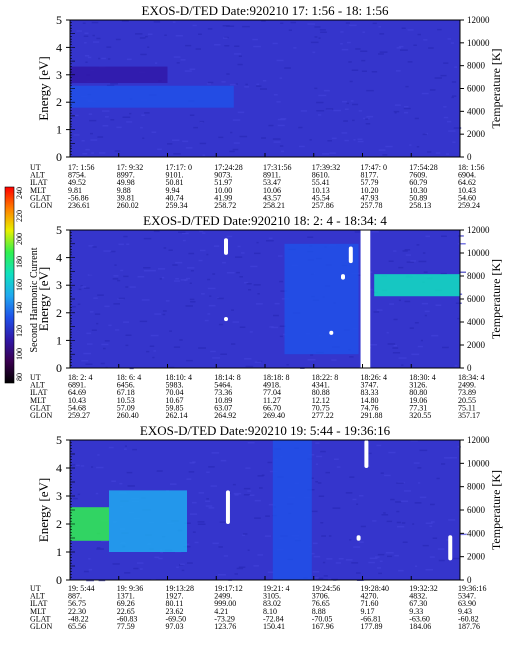 This screenshot has width=505, height=649. I want to click on row-label: UT, so click(35, 588).